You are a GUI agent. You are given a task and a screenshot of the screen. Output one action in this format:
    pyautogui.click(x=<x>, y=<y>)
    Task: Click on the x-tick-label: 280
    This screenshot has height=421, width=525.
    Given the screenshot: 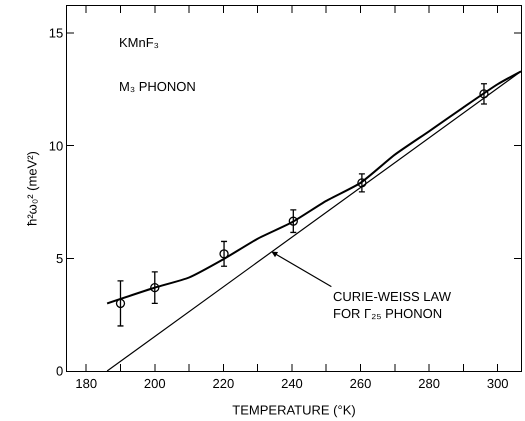 What is the action you would take?
    pyautogui.click(x=429, y=383)
    